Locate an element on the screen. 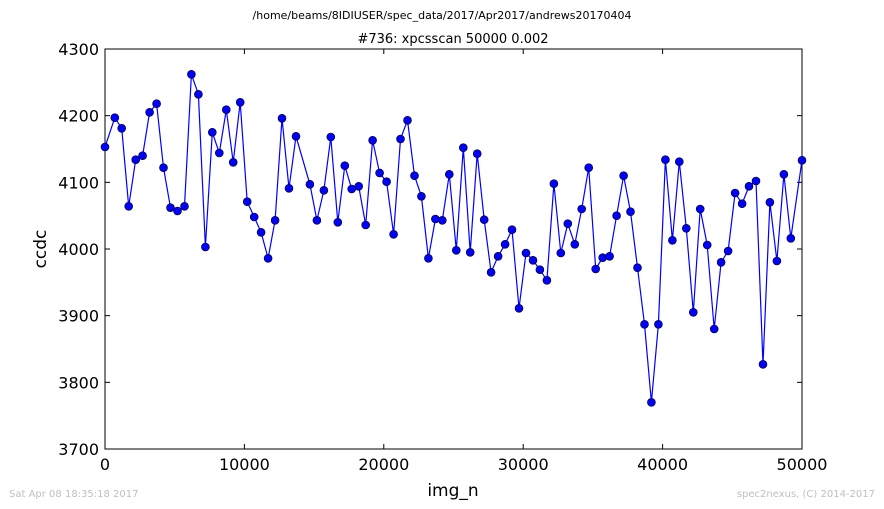  y-tick-label: 3800 is located at coordinates (78, 382).